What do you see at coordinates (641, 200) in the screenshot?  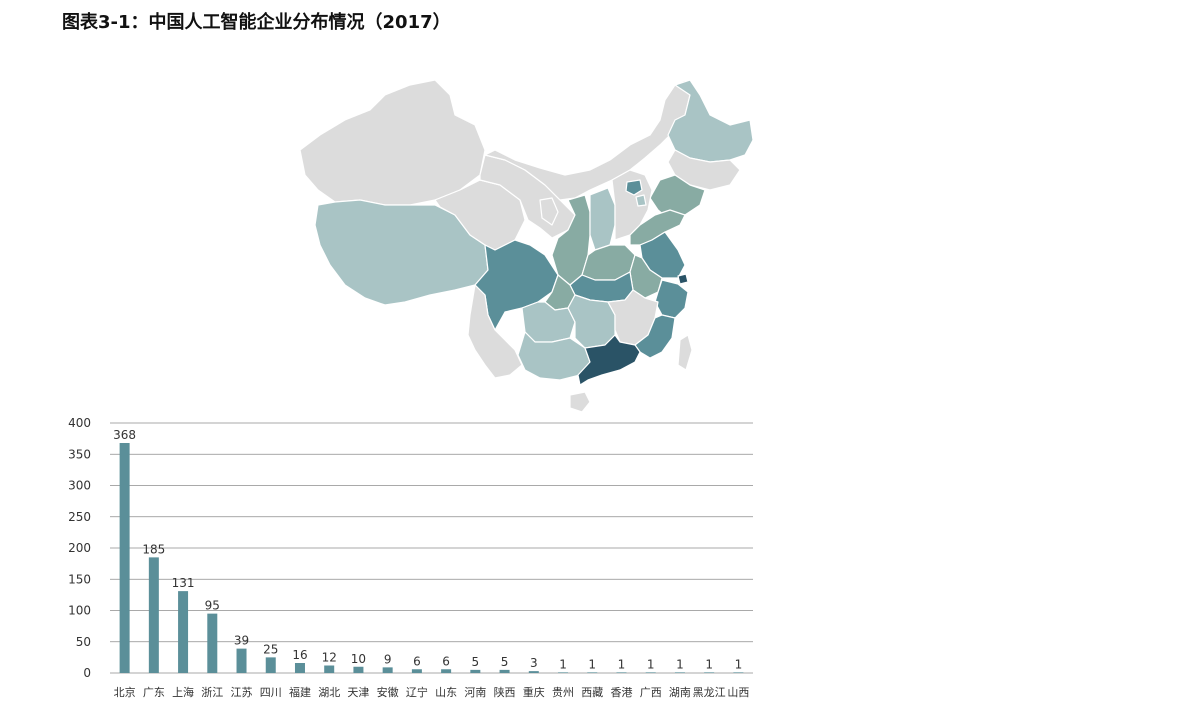 I see `map-region-tianjin` at bounding box center [641, 200].